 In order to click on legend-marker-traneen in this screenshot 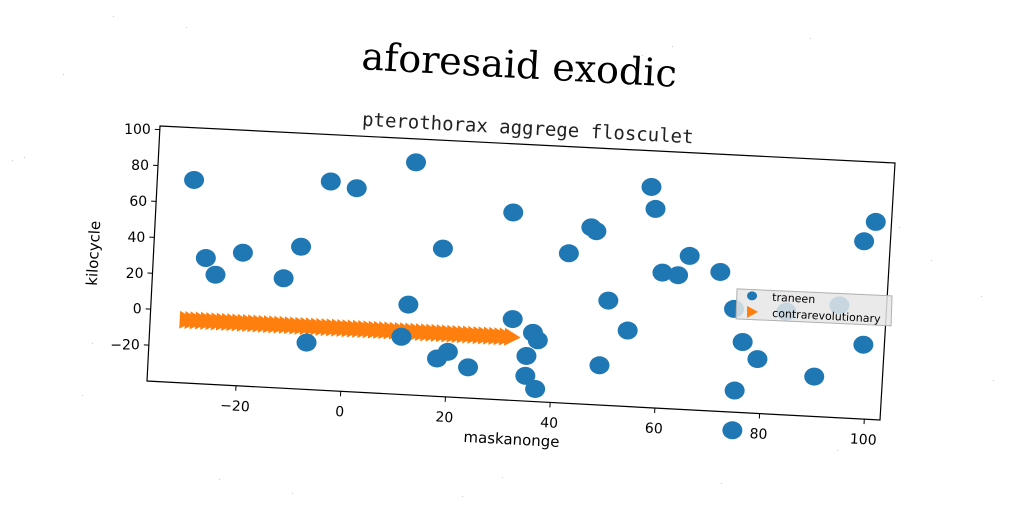, I will do `click(752, 295)`.